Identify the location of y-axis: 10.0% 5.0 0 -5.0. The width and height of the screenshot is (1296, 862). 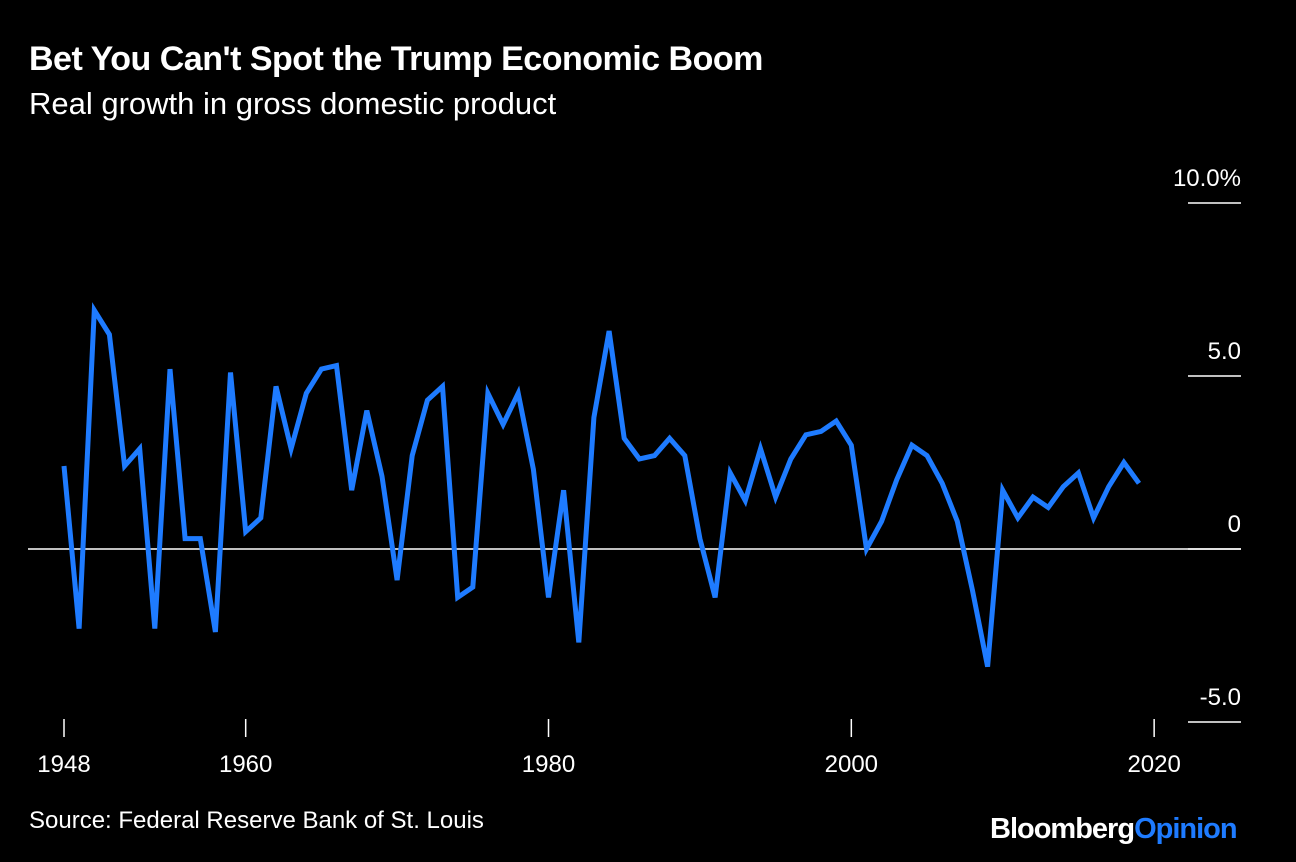
(1207, 444).